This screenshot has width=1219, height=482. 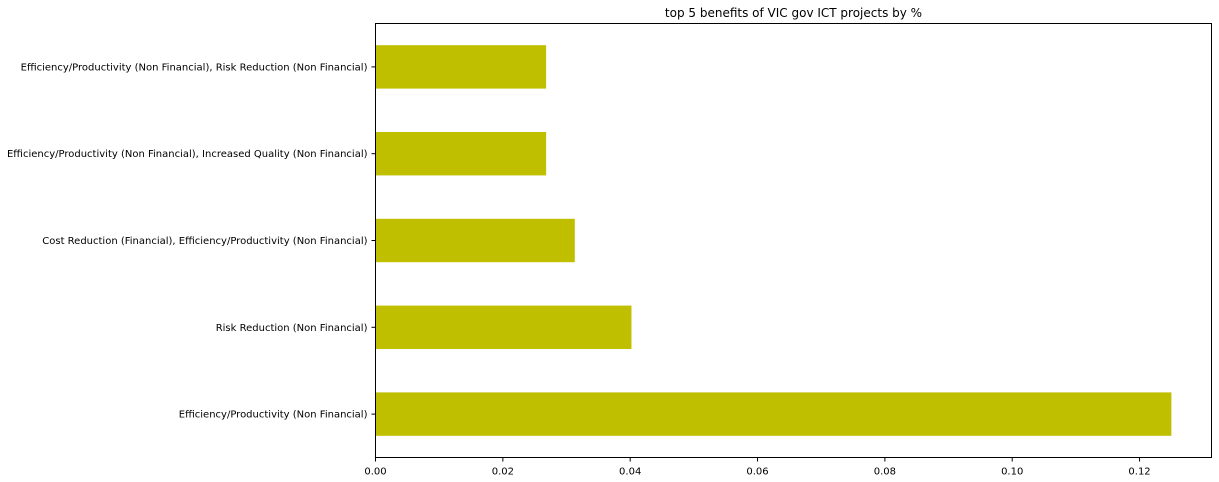 I want to click on x-axis-ticks: 0.00 0.02 0.04 0.06 0.08 0.10 0.12, so click(x=757, y=467).